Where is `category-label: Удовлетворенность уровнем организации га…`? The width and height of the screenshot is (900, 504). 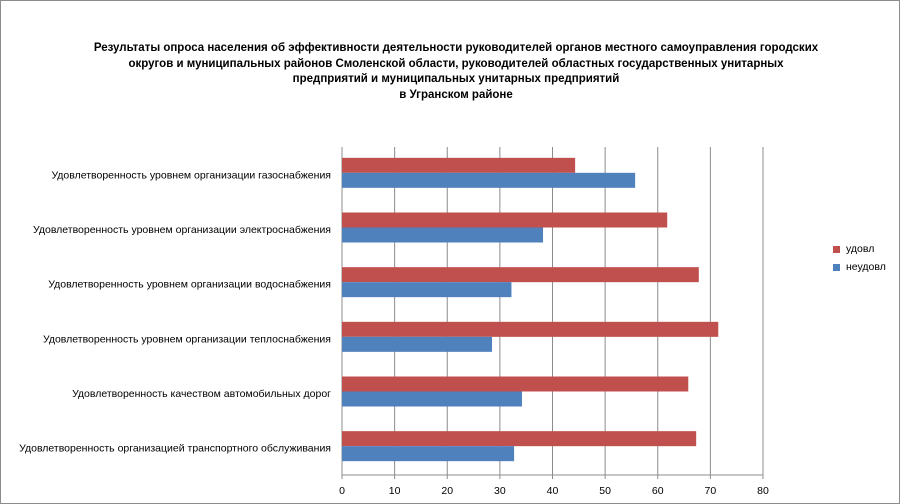
category-label: Удовлетворенность уровнем организации га… is located at coordinates (191, 175).